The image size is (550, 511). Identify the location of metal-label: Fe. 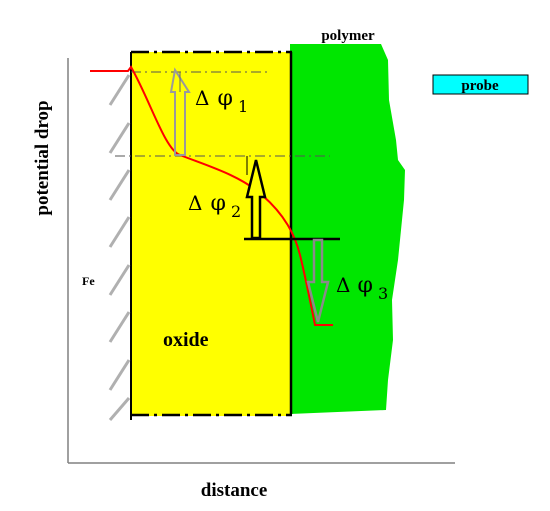
(88, 281).